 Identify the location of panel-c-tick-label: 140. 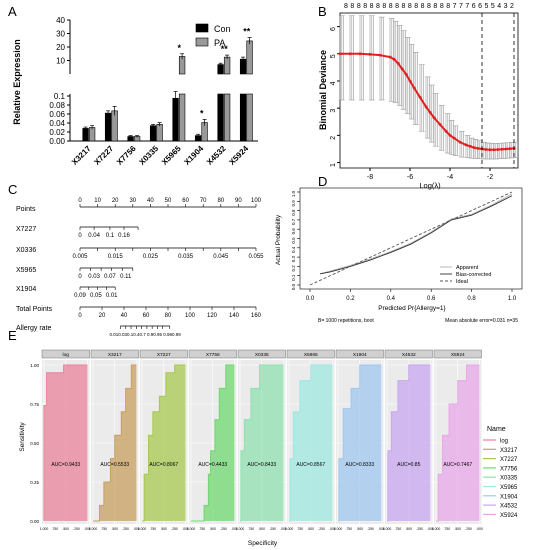
(234, 316).